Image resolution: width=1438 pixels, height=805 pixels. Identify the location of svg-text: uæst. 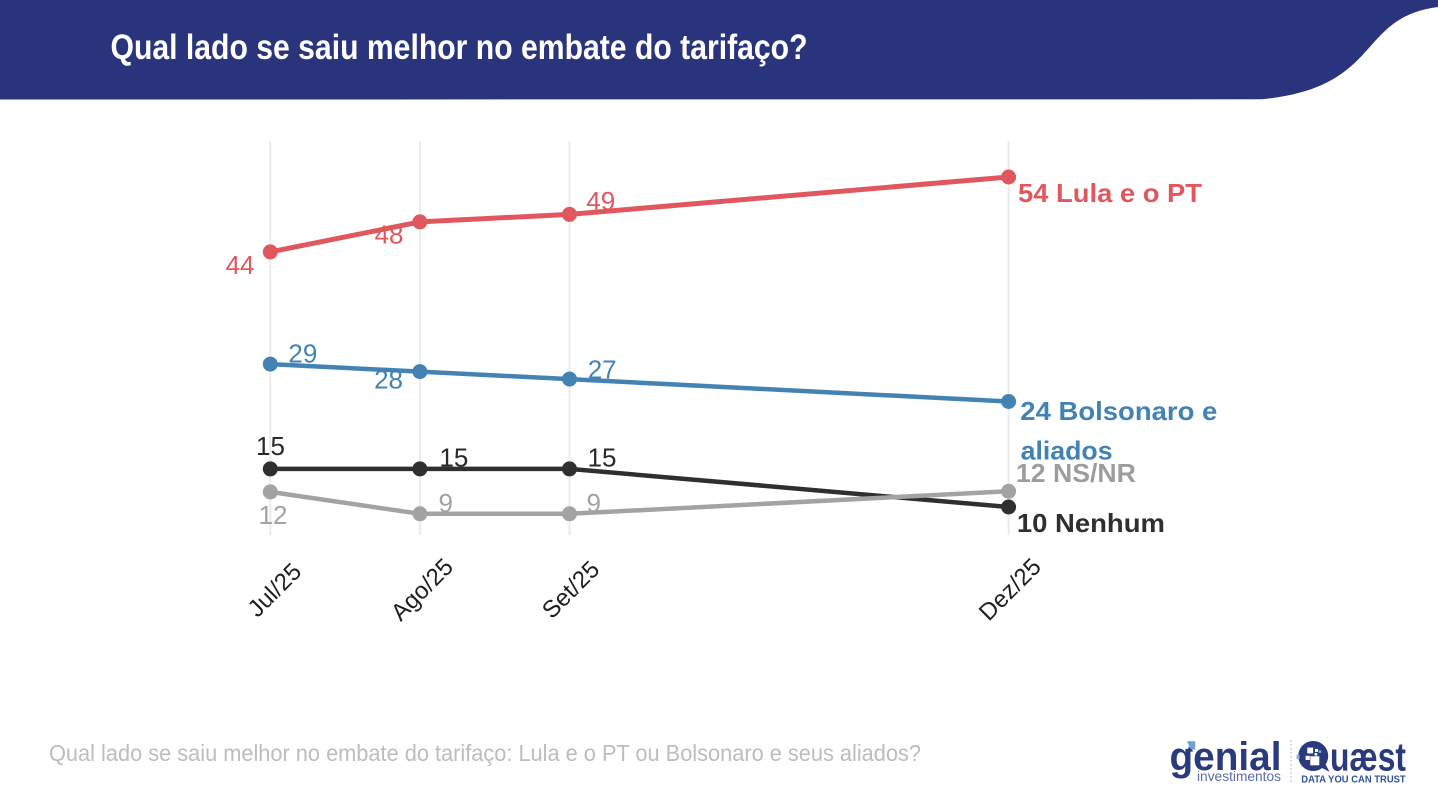
(1368, 758).